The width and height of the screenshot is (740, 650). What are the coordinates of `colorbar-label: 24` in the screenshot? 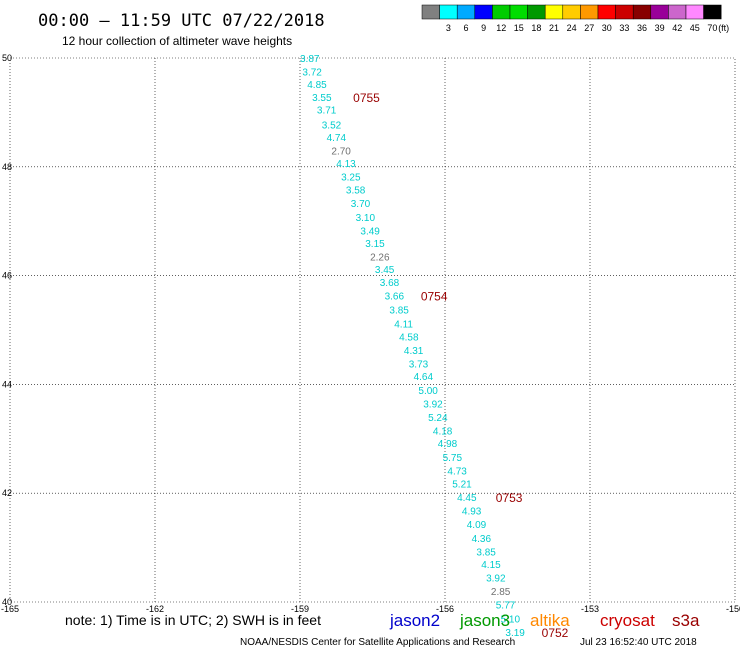 It's located at (572, 28).